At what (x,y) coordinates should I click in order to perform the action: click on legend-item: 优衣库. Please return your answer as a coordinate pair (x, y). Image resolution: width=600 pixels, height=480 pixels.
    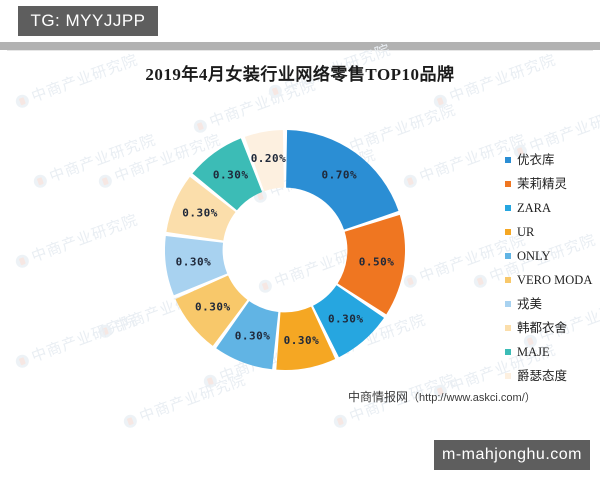
    Looking at the image, I should click on (552, 160).